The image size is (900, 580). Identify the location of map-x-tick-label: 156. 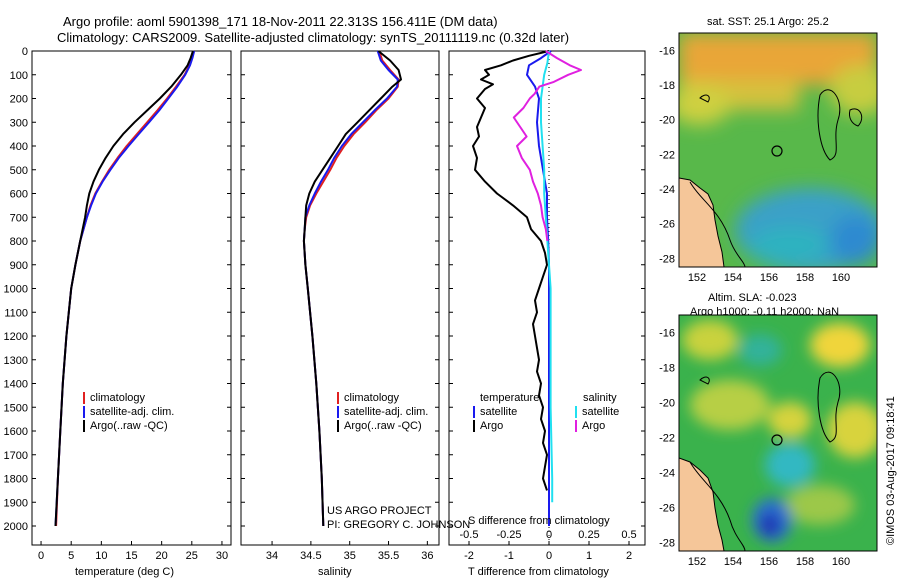
(769, 278).